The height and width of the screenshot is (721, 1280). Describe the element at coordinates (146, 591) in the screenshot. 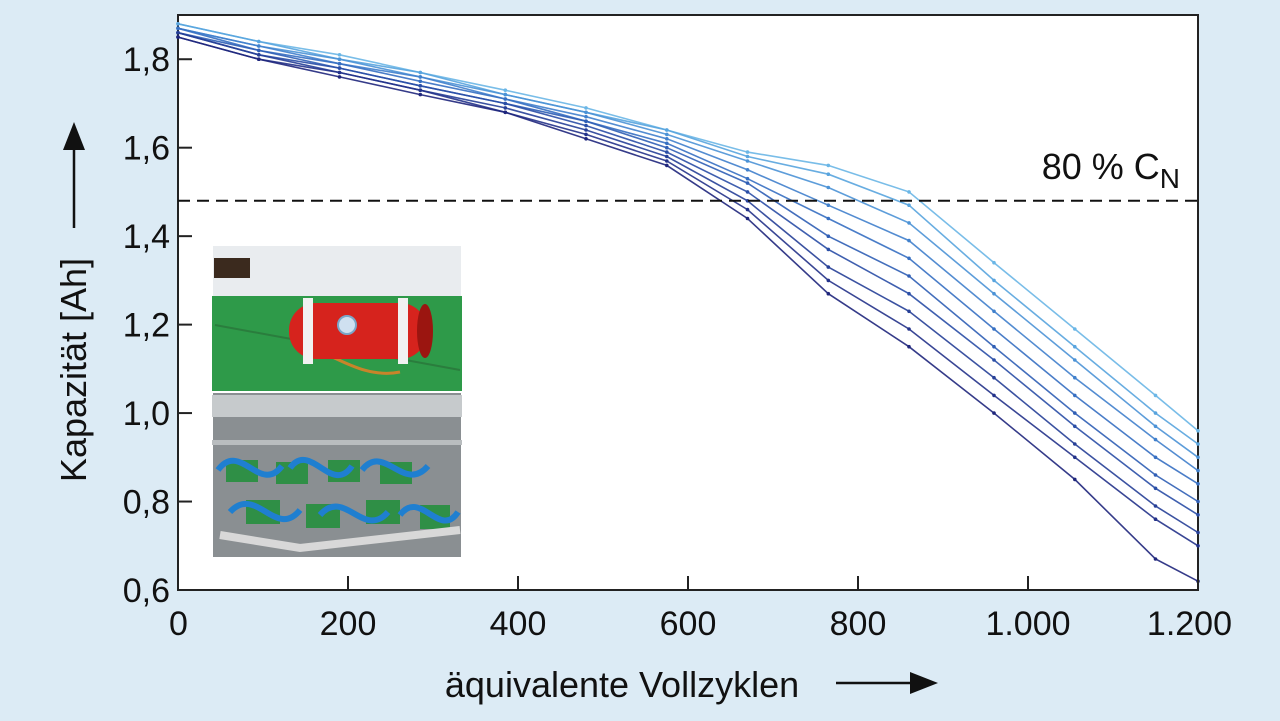

I see `y-tick-label: 0,6` at that location.